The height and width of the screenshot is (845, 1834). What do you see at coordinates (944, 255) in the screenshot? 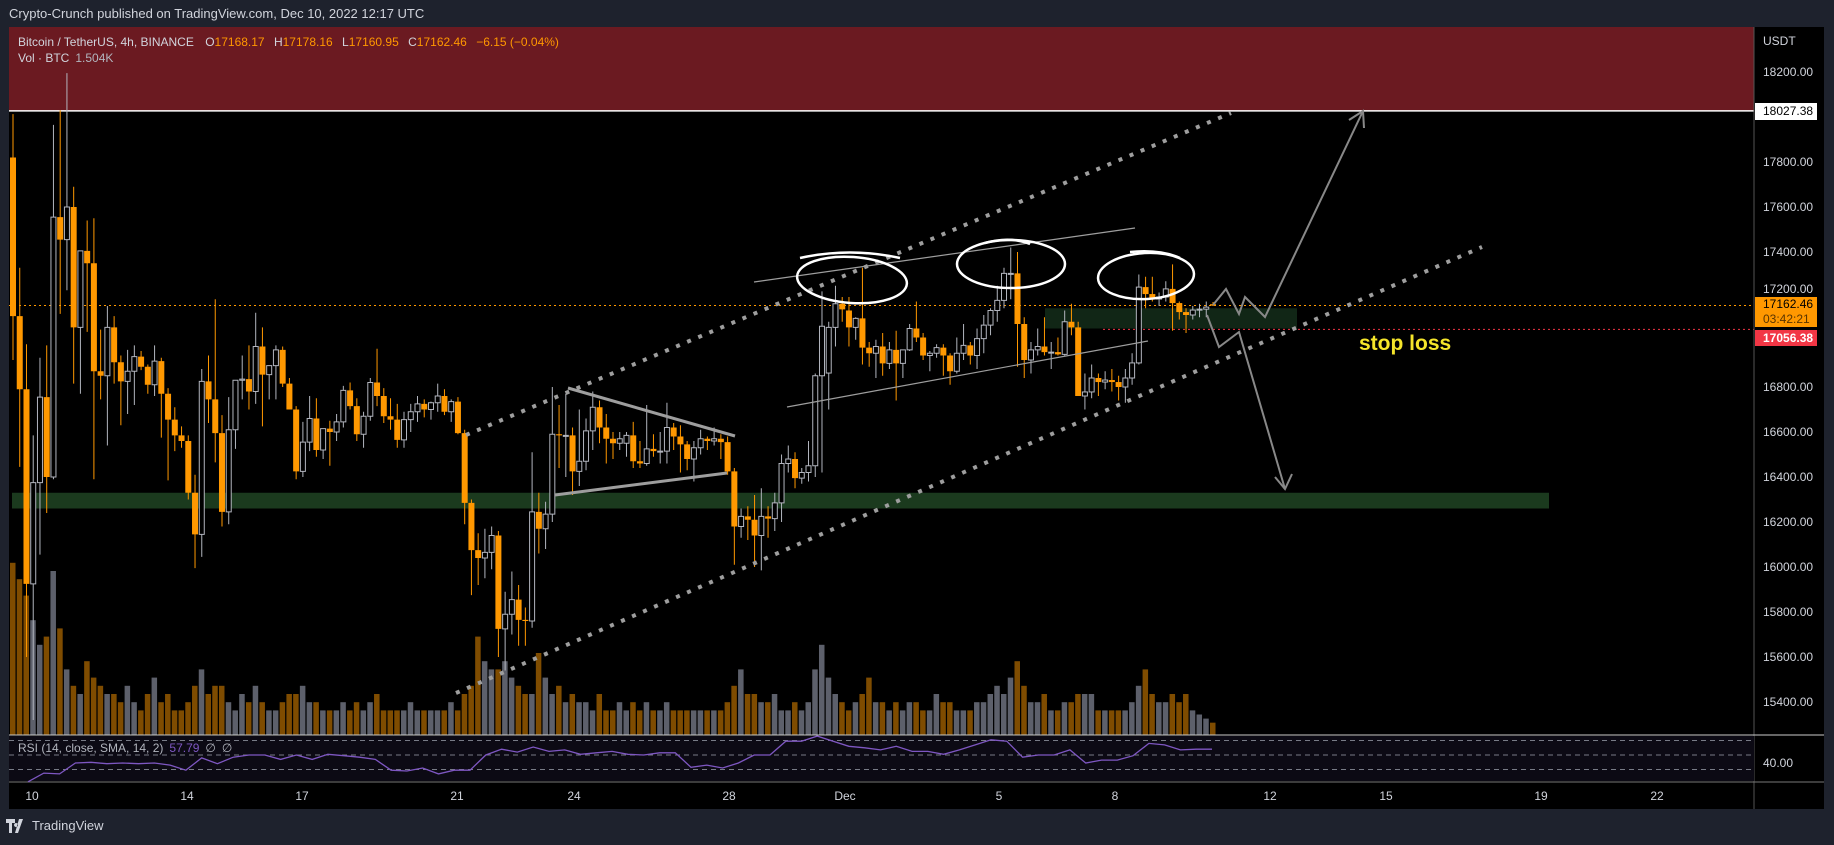
I see `wedge-upper-line` at bounding box center [944, 255].